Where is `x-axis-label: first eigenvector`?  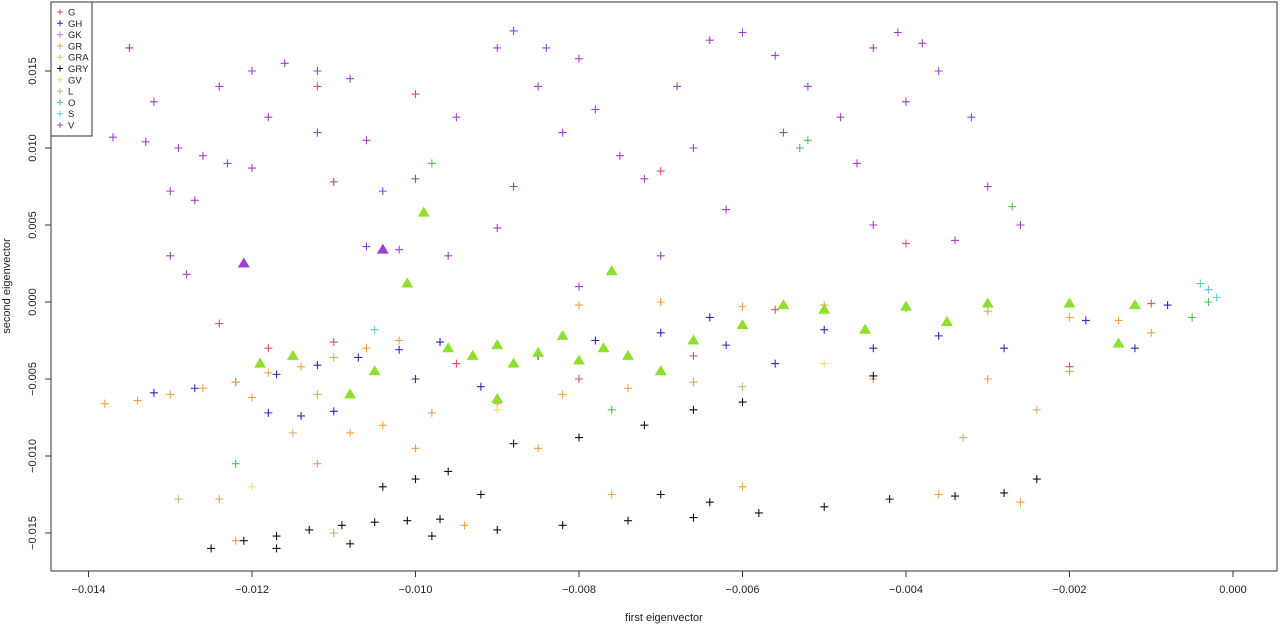 x-axis-label: first eigenvector is located at coordinates (664, 618).